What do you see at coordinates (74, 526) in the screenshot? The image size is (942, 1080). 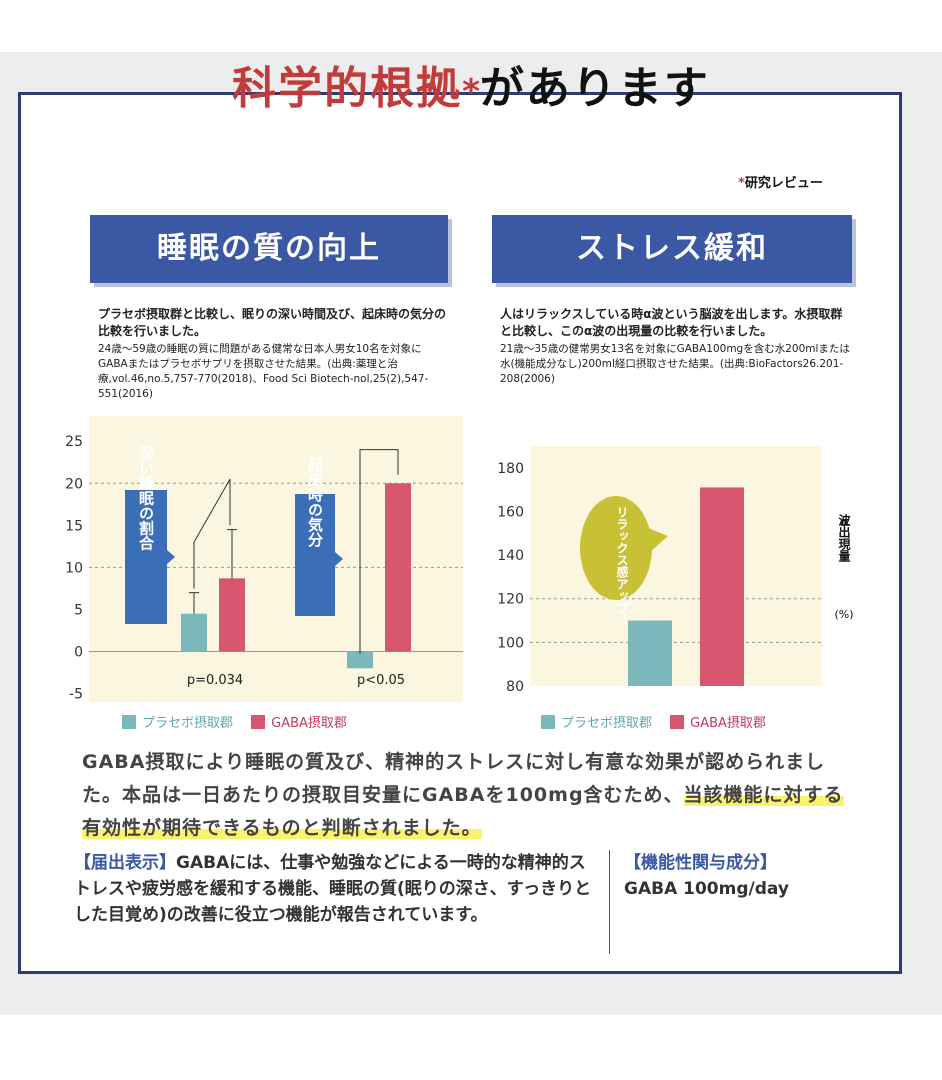 I see `y-tick-label: 15` at bounding box center [74, 526].